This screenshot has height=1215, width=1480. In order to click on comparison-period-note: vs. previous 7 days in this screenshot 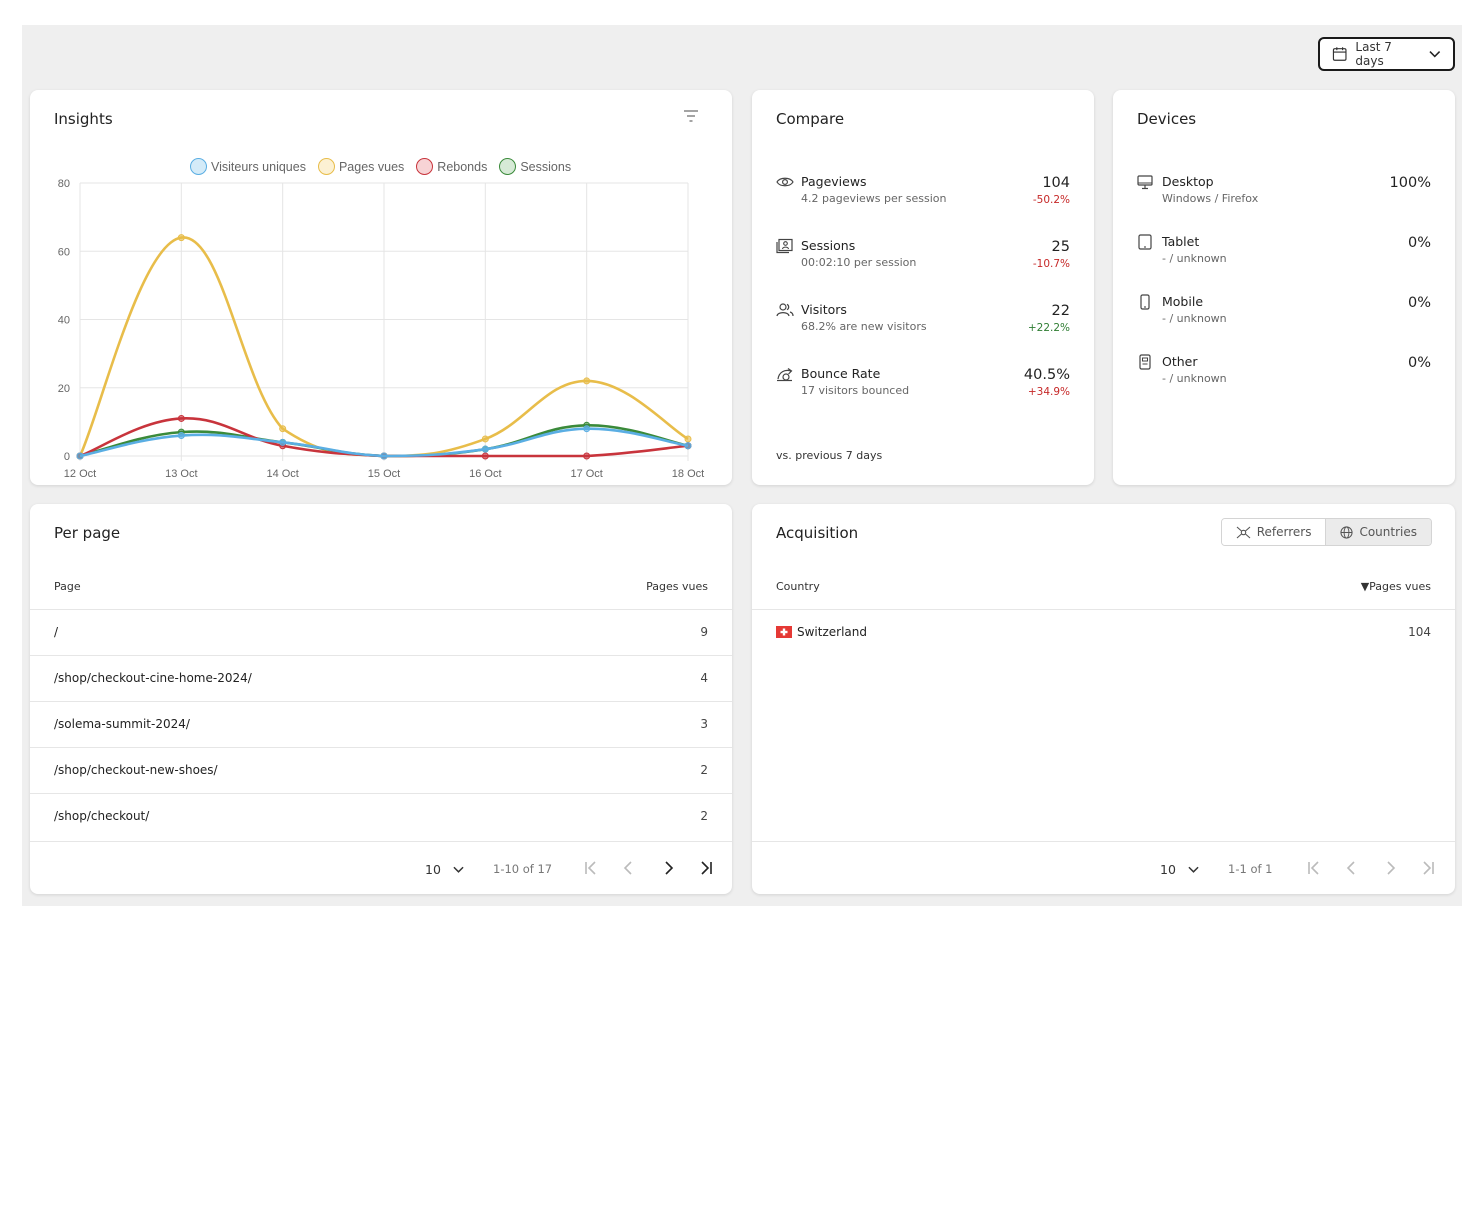, I will do `click(829, 455)`.